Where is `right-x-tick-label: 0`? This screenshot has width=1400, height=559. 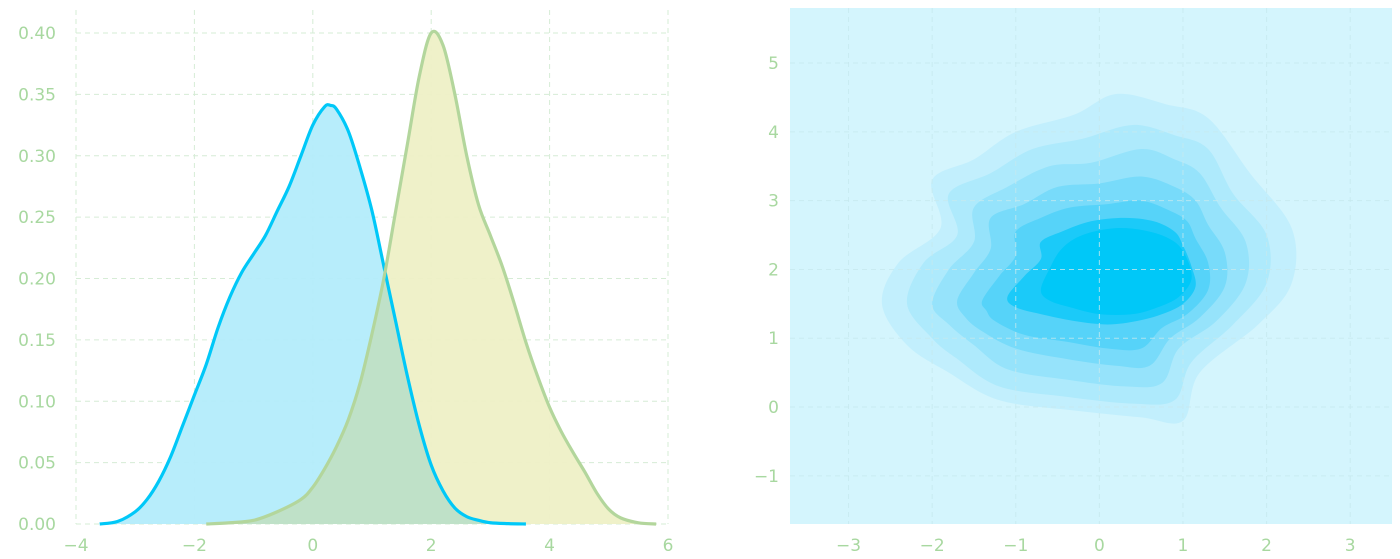
right-x-tick-label: 0 is located at coordinates (1099, 546).